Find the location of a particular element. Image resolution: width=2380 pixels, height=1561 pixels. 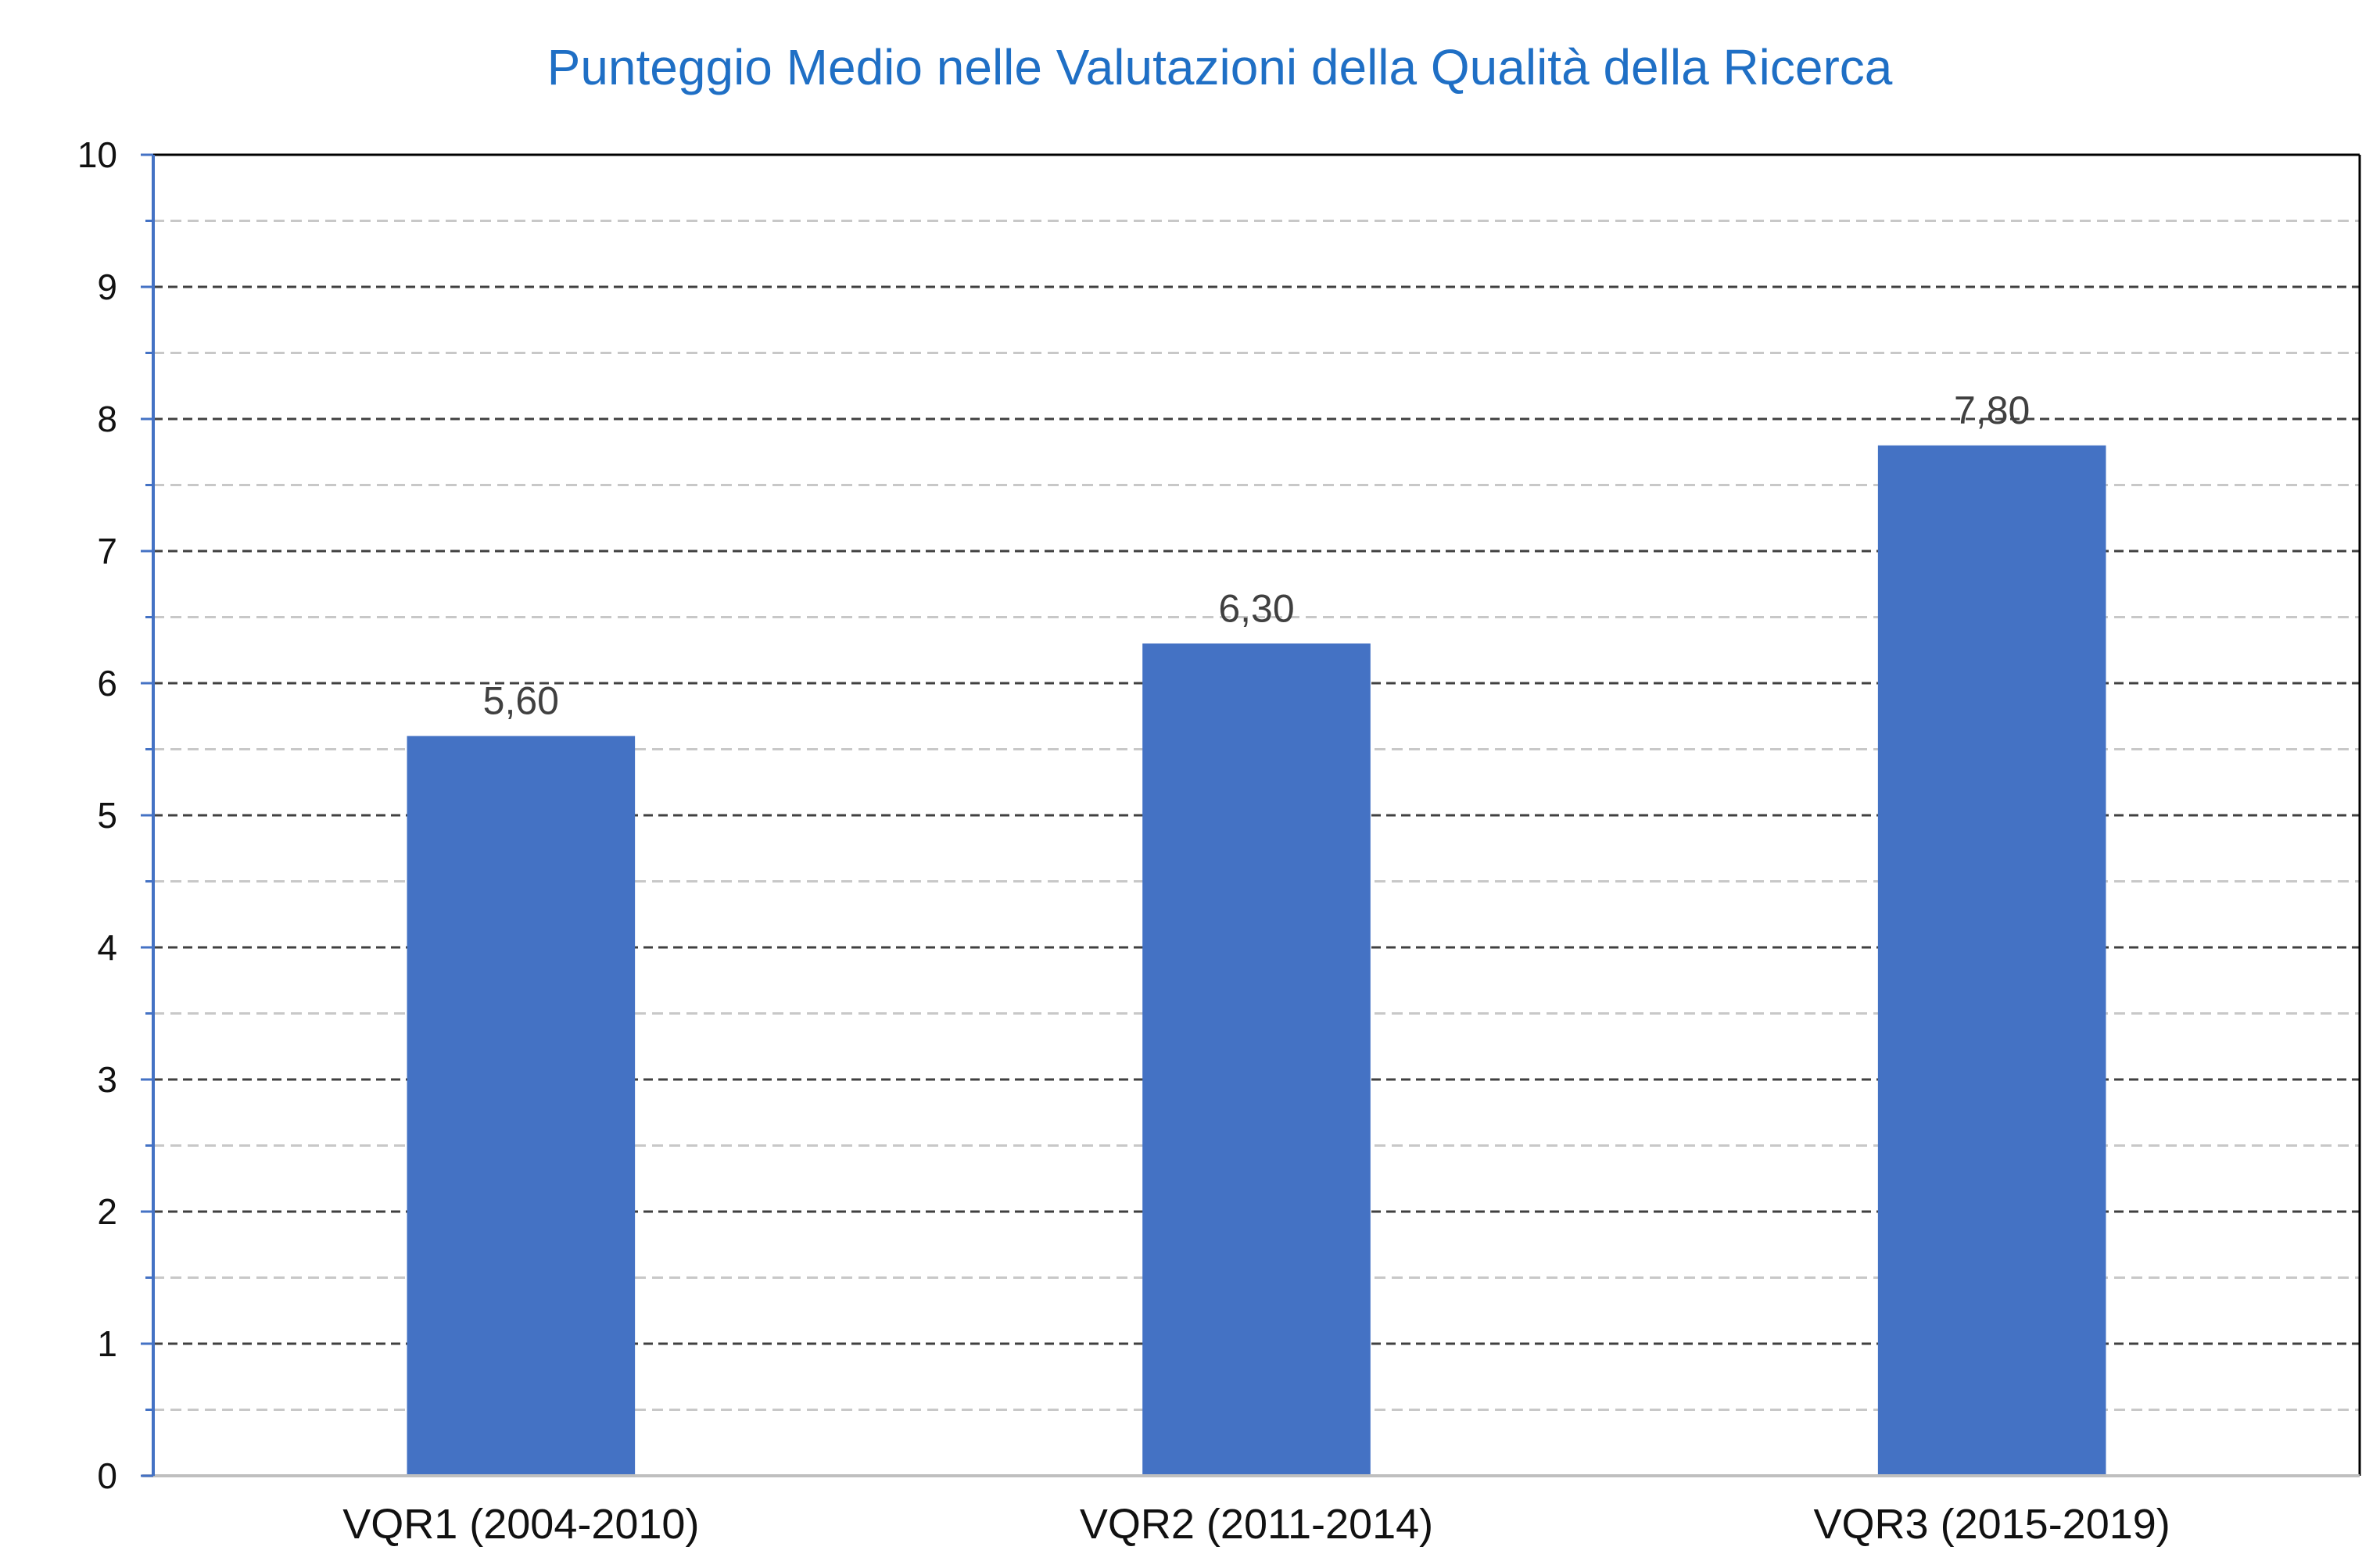

y-tick-label-5: 5 is located at coordinates (107, 816).